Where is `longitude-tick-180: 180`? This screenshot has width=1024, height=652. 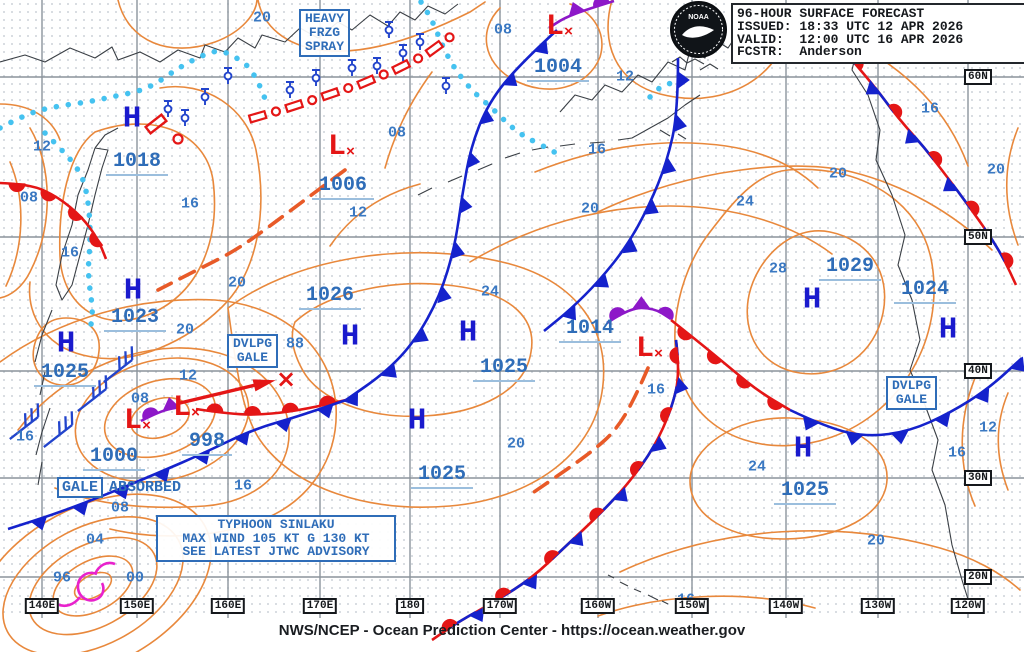
longitude-tick-180: 180 is located at coordinates (410, 606).